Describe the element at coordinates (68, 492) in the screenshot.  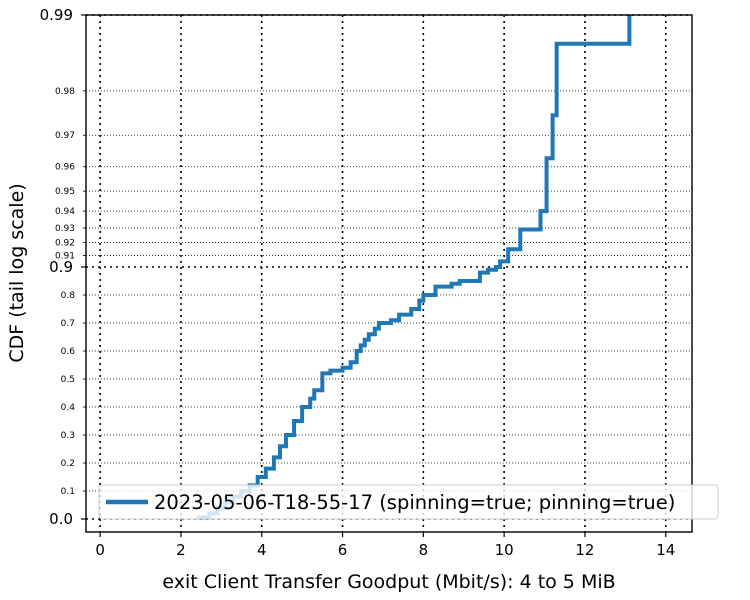
I see `y-minor-tick-label: 0.1` at that location.